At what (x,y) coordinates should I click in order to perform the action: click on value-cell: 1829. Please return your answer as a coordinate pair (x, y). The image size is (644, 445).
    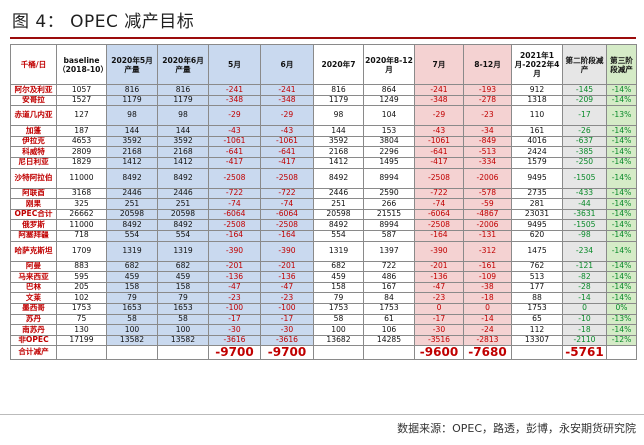
    Looking at the image, I should click on (81, 162).